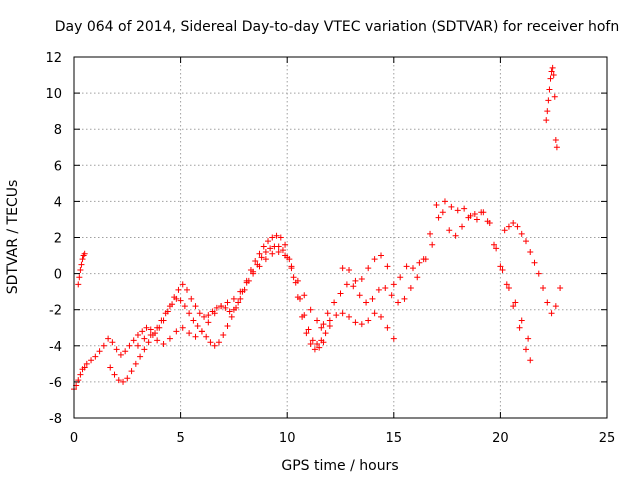 This screenshot has width=640, height=480. I want to click on y-tick-label: 6, so click(58, 166).